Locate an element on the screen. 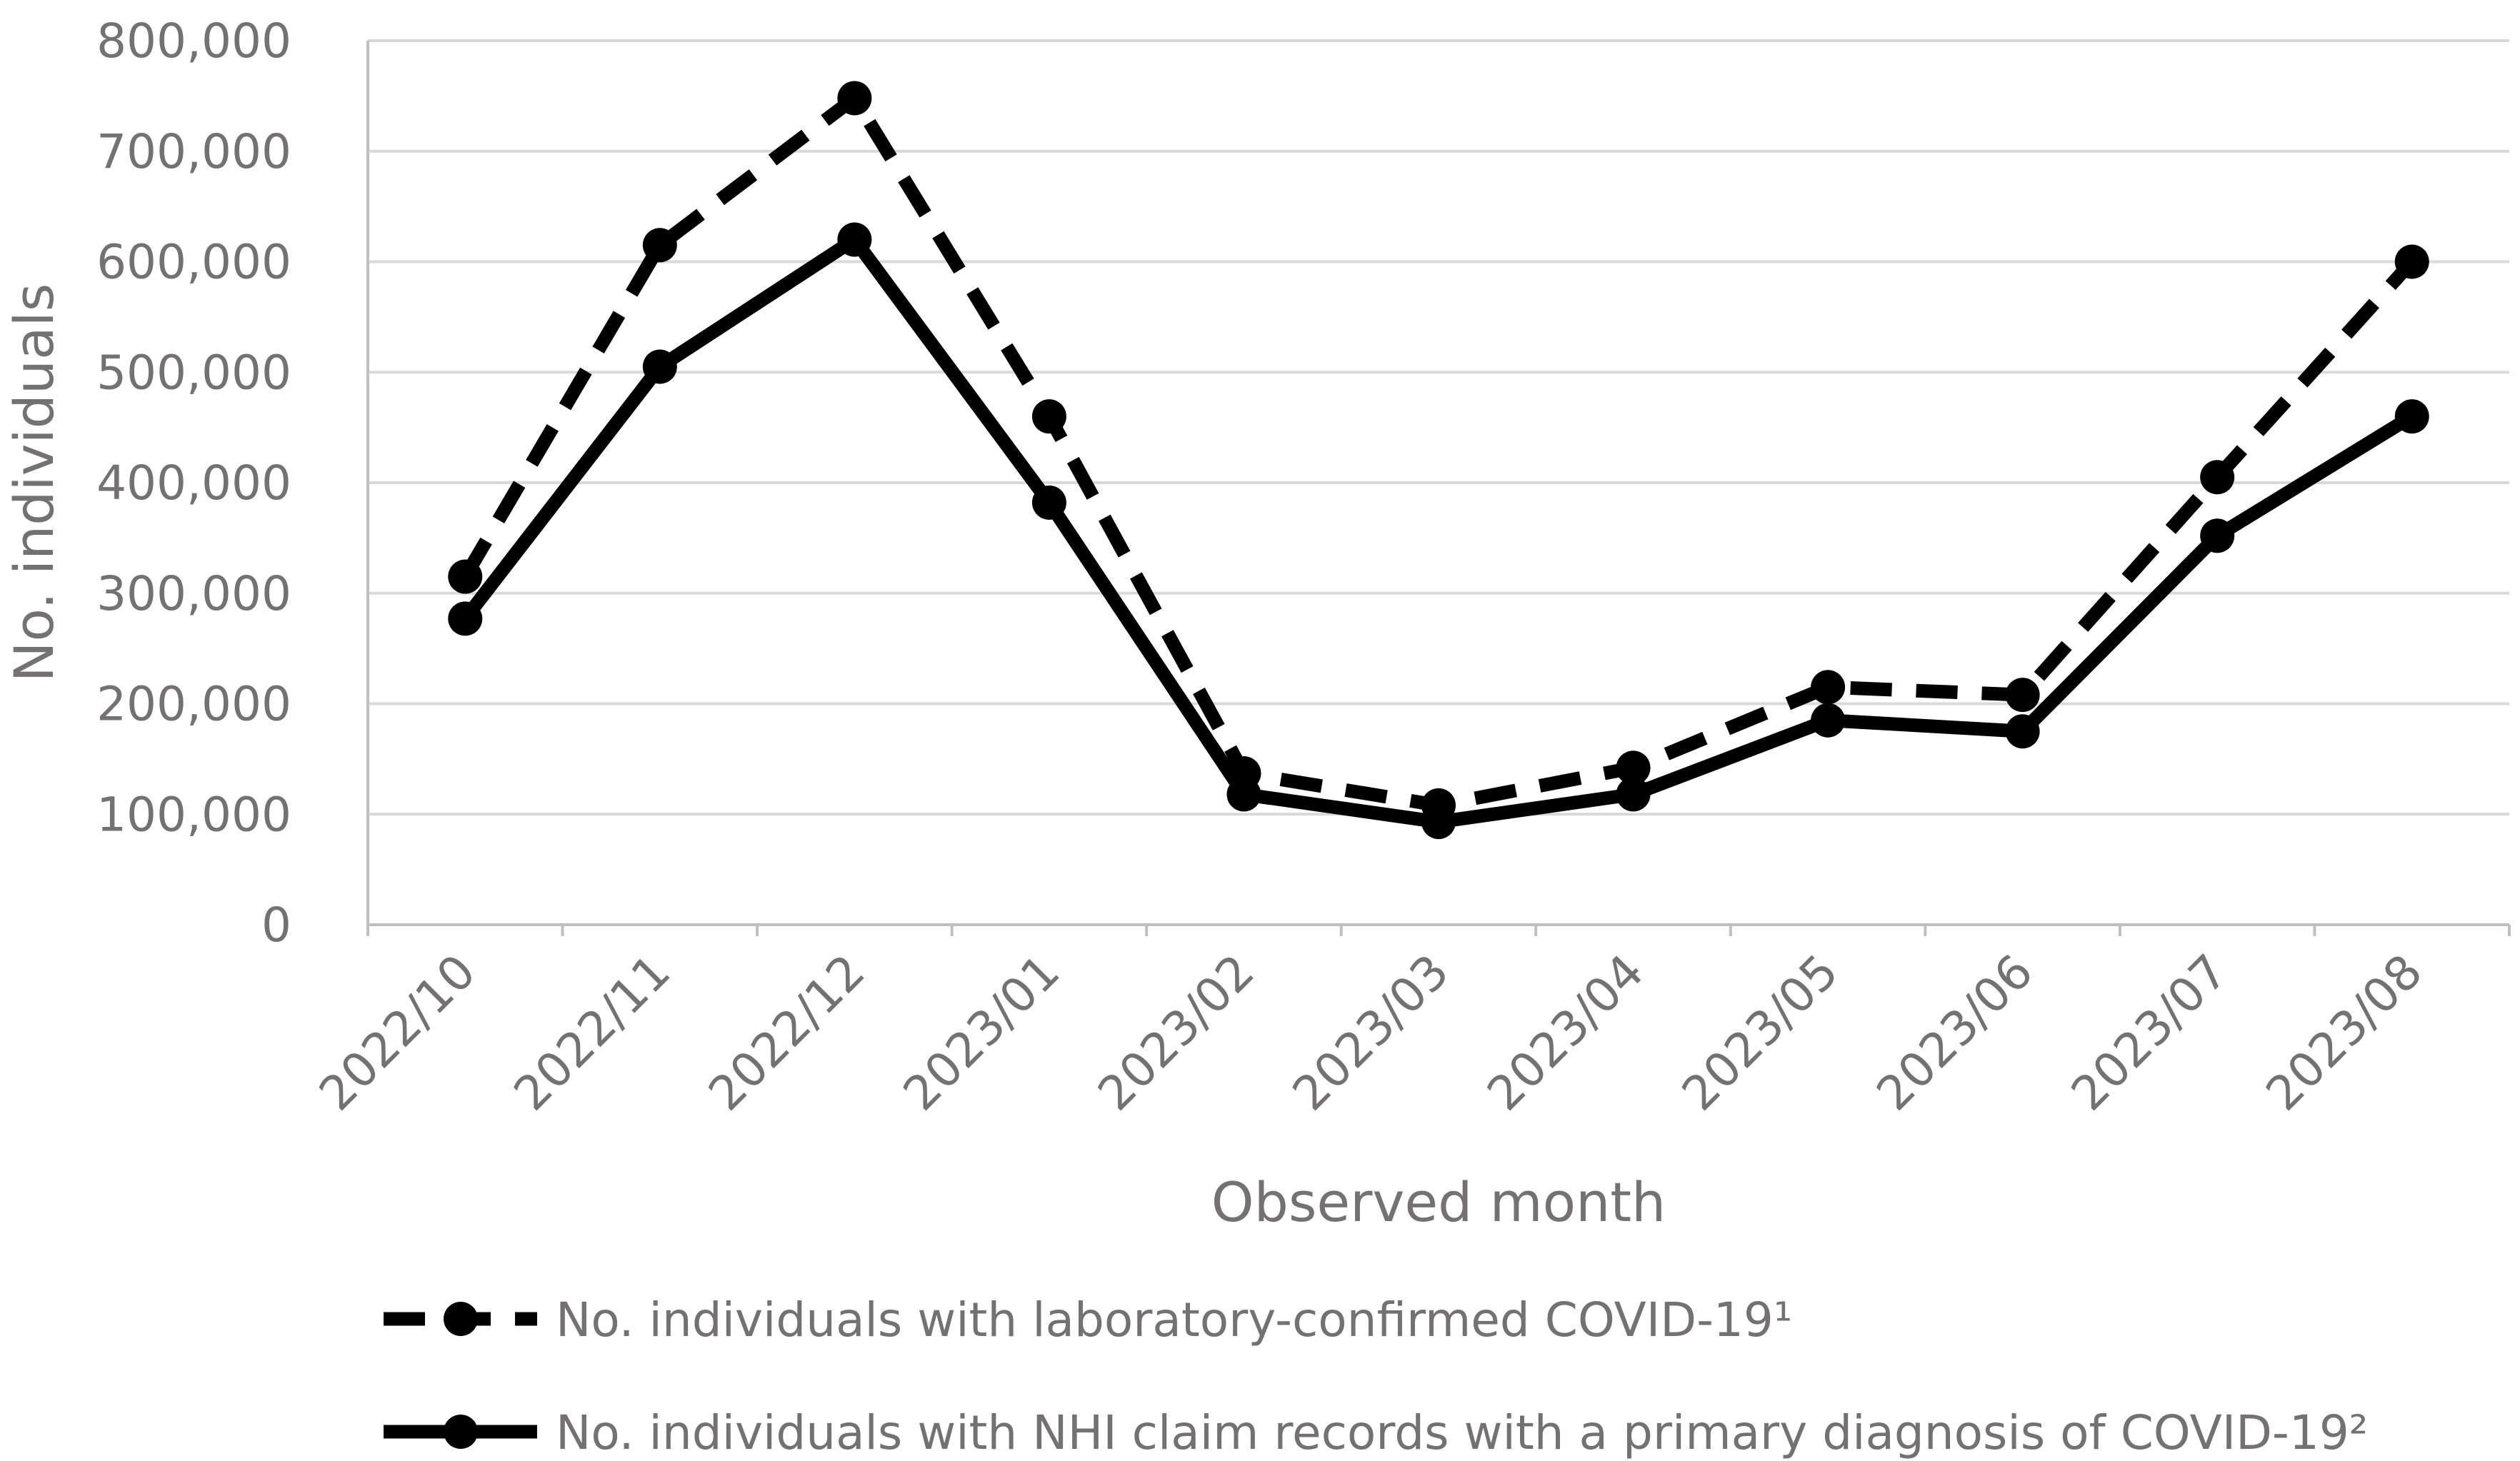 The width and height of the screenshot is (2520, 1461). y-tick-label: 0 is located at coordinates (276, 925).